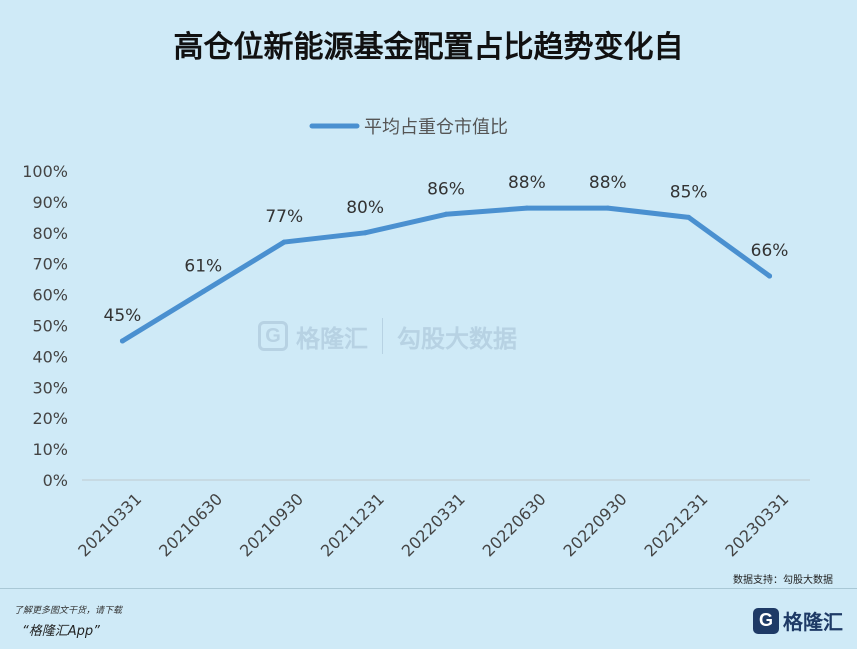  What do you see at coordinates (50, 449) in the screenshot?
I see `y-tick-label: 10%` at bounding box center [50, 449].